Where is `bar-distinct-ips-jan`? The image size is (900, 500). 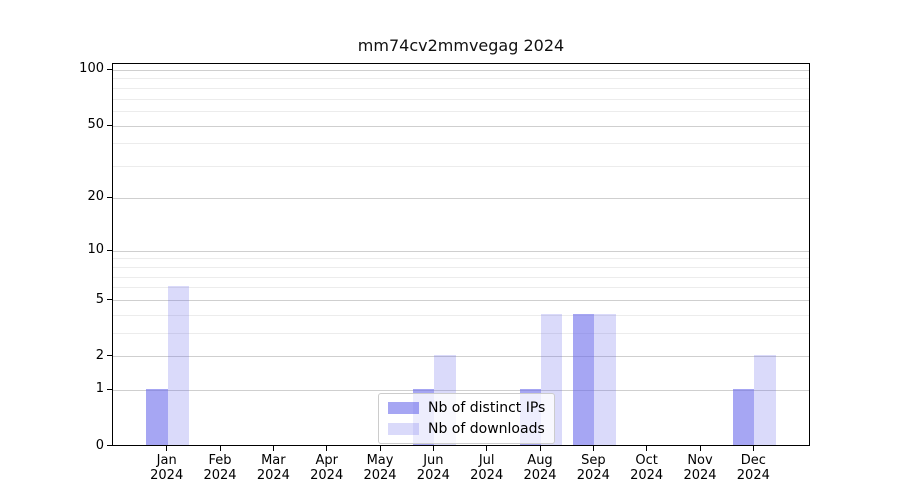
bar-distinct-ips-jan is located at coordinates (157, 416).